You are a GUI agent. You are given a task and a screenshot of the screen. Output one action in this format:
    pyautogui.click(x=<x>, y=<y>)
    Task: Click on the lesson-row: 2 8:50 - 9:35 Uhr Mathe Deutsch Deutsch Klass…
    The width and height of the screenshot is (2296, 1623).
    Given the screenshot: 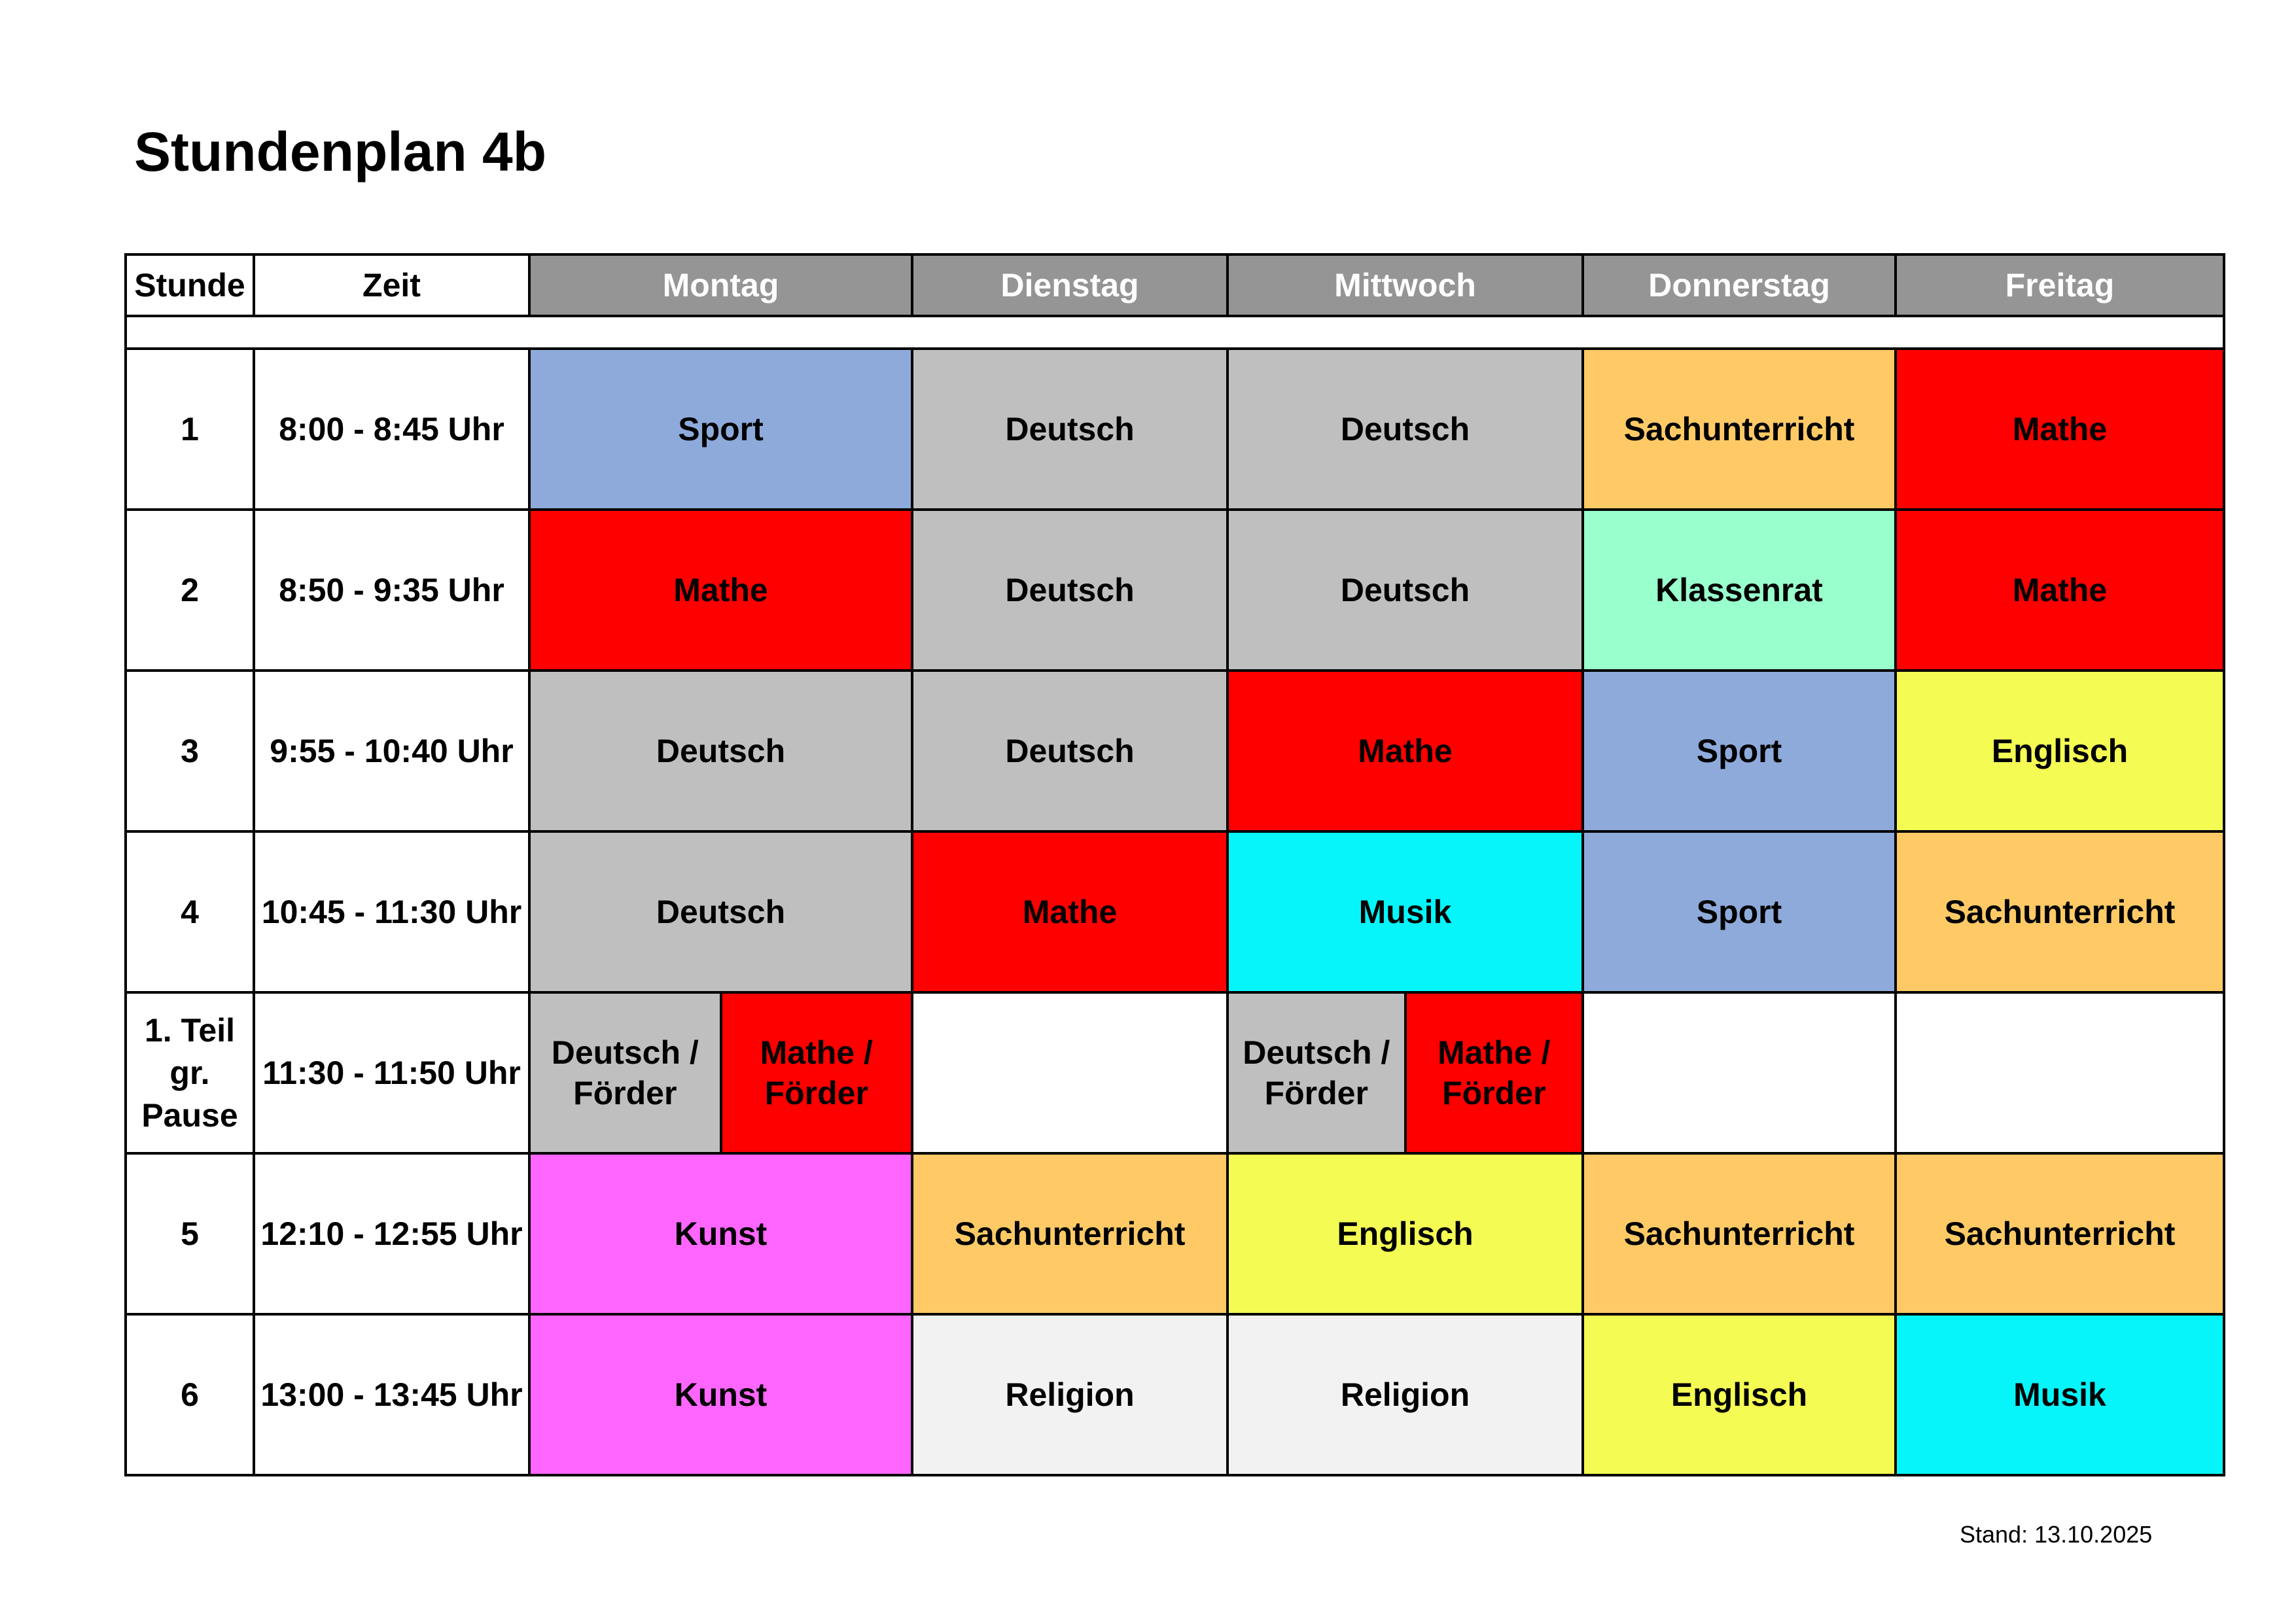 What is the action you would take?
    pyautogui.click(x=1174, y=590)
    